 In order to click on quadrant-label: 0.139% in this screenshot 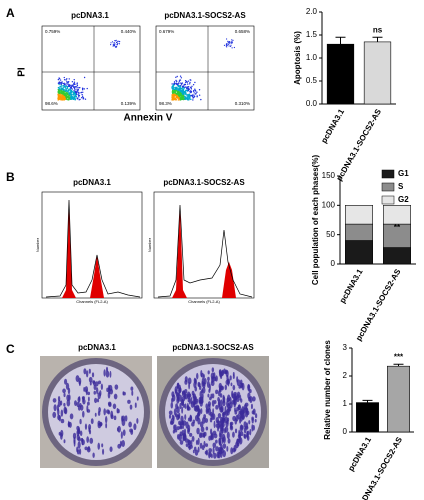, I will do `click(128, 103)`.